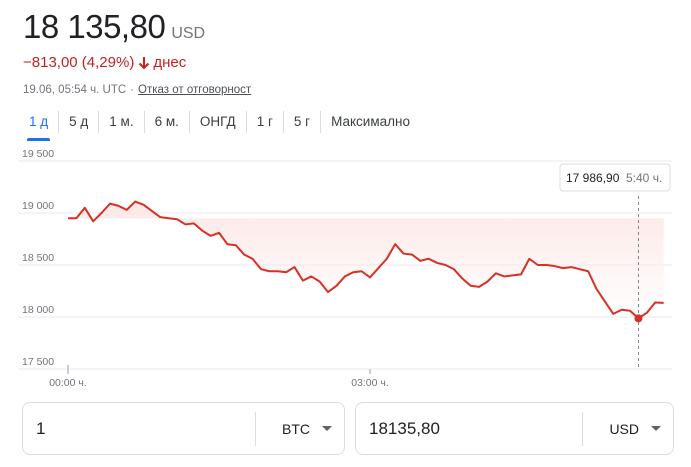  What do you see at coordinates (41, 428) in the screenshot?
I see `from-amount-input: 1` at bounding box center [41, 428].